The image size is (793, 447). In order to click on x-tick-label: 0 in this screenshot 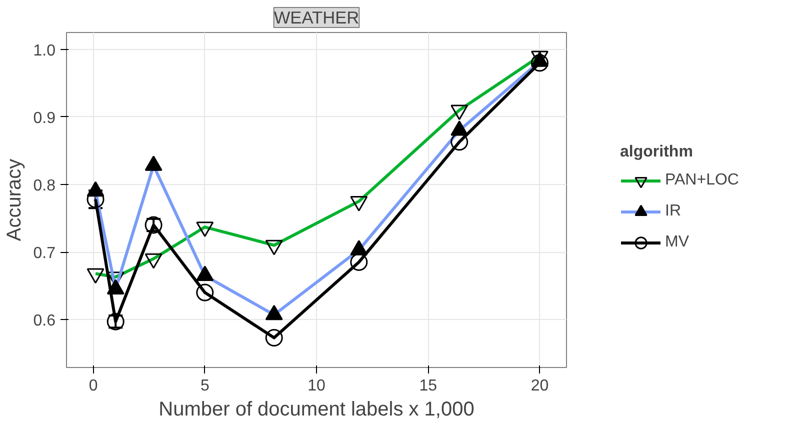, I will do `click(93, 386)`.